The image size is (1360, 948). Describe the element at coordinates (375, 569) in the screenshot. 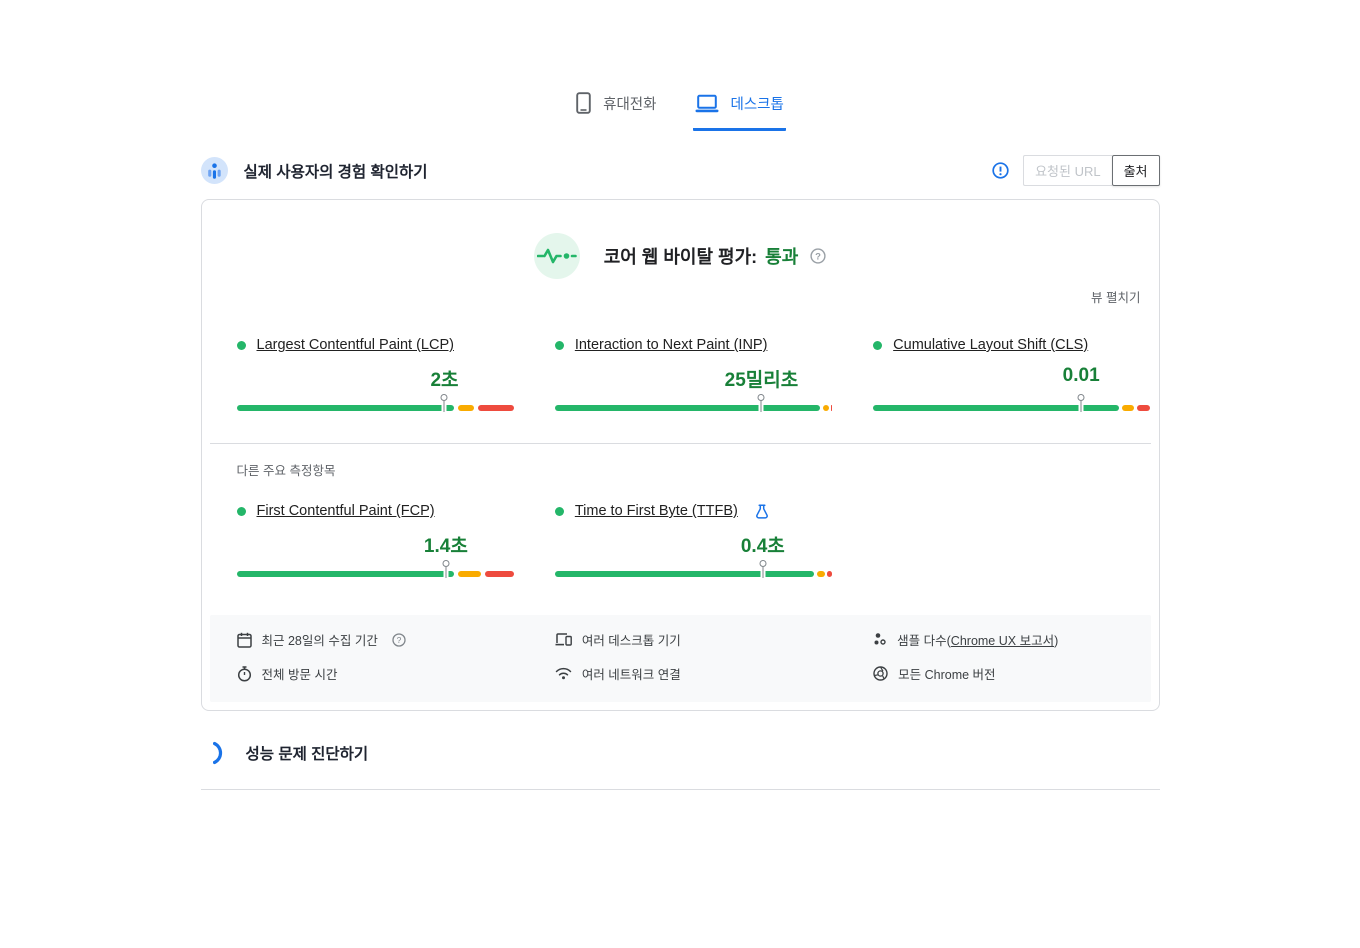

I see `fcp-distribution-bar` at that location.